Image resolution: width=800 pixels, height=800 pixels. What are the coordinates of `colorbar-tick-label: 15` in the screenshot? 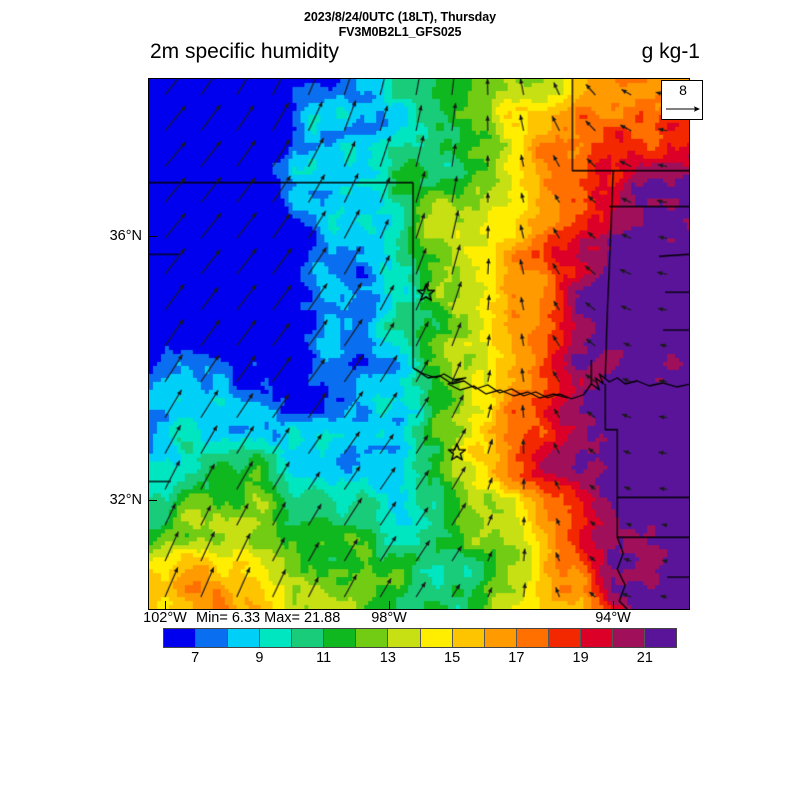 It's located at (452, 658).